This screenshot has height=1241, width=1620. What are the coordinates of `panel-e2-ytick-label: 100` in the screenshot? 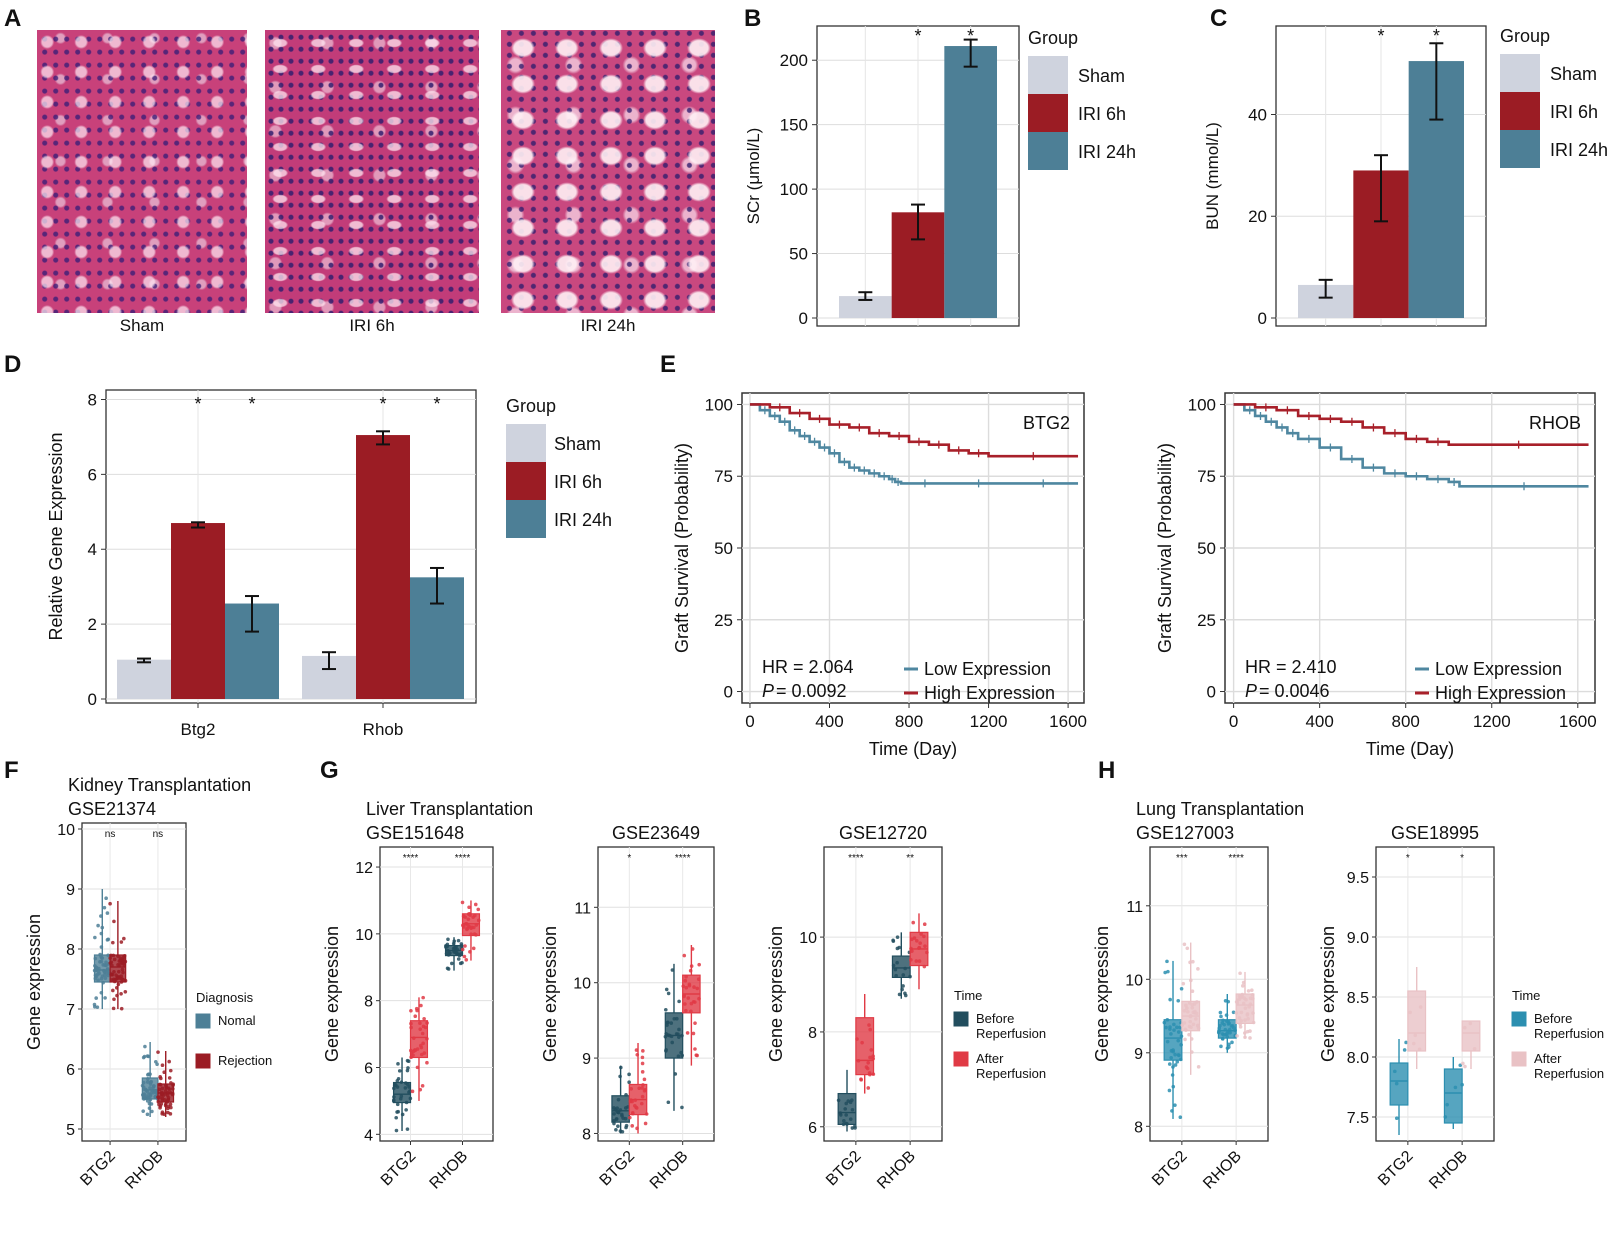 It's located at (1202, 404).